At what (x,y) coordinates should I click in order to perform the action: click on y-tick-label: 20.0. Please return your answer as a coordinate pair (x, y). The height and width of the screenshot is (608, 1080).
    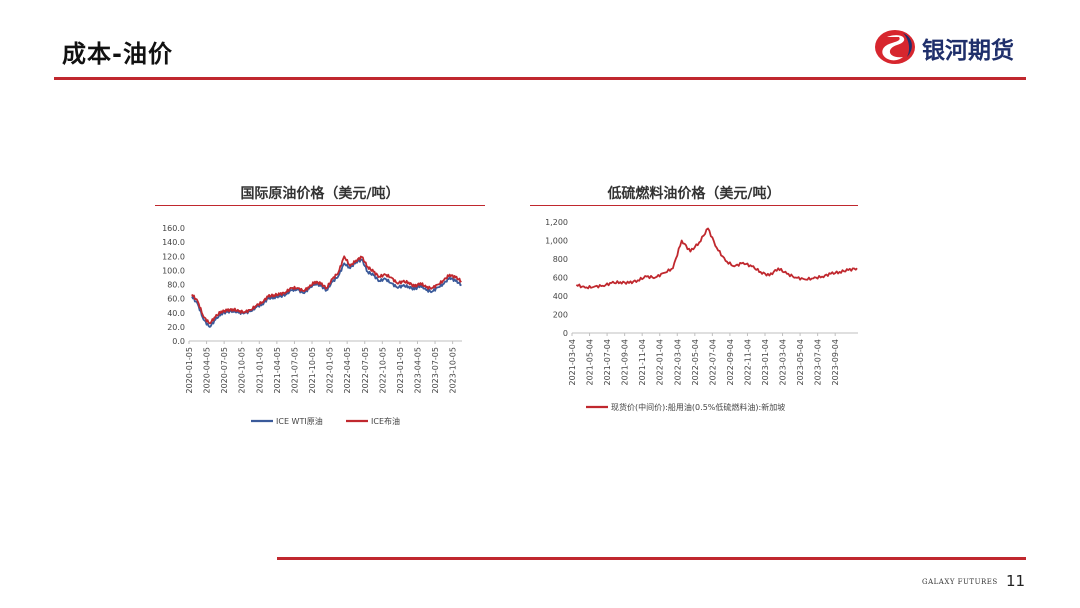
    Looking at the image, I should click on (176, 327).